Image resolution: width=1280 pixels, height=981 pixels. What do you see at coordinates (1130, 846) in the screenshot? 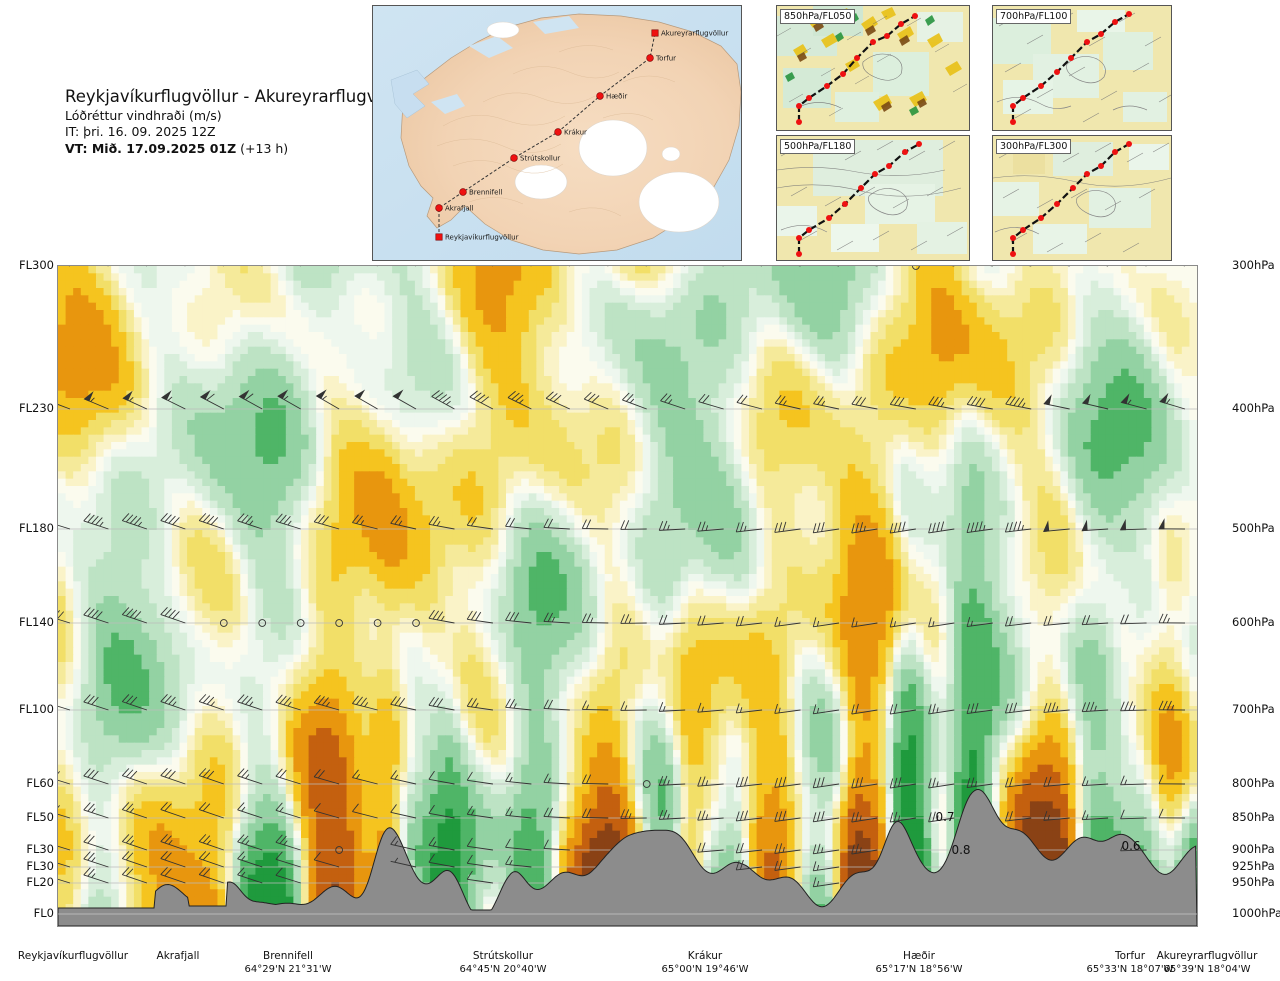
I see `contour-label-2: 0.6` at bounding box center [1130, 846].